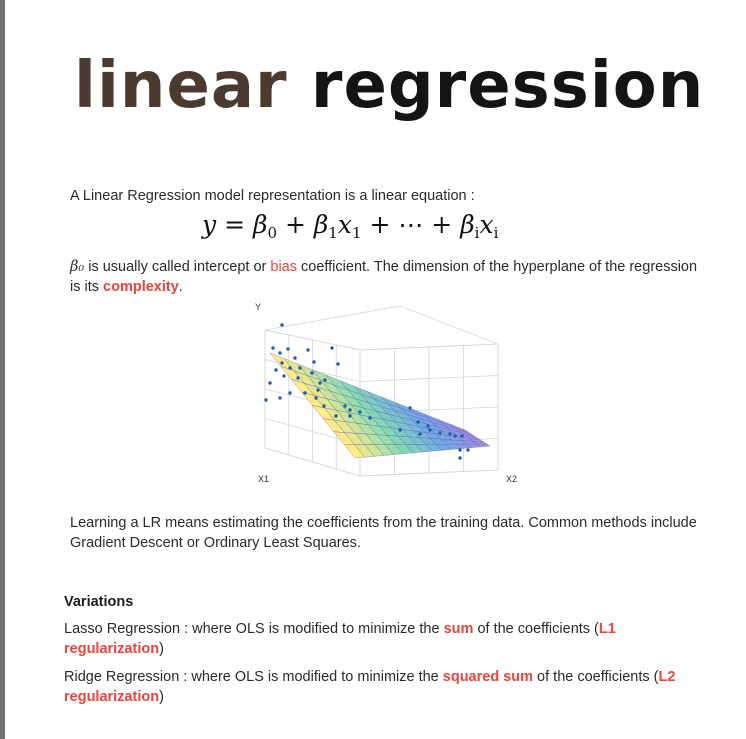  What do you see at coordinates (479, 226) in the screenshot?
I see `eq-betai-xi: βixi` at bounding box center [479, 226].